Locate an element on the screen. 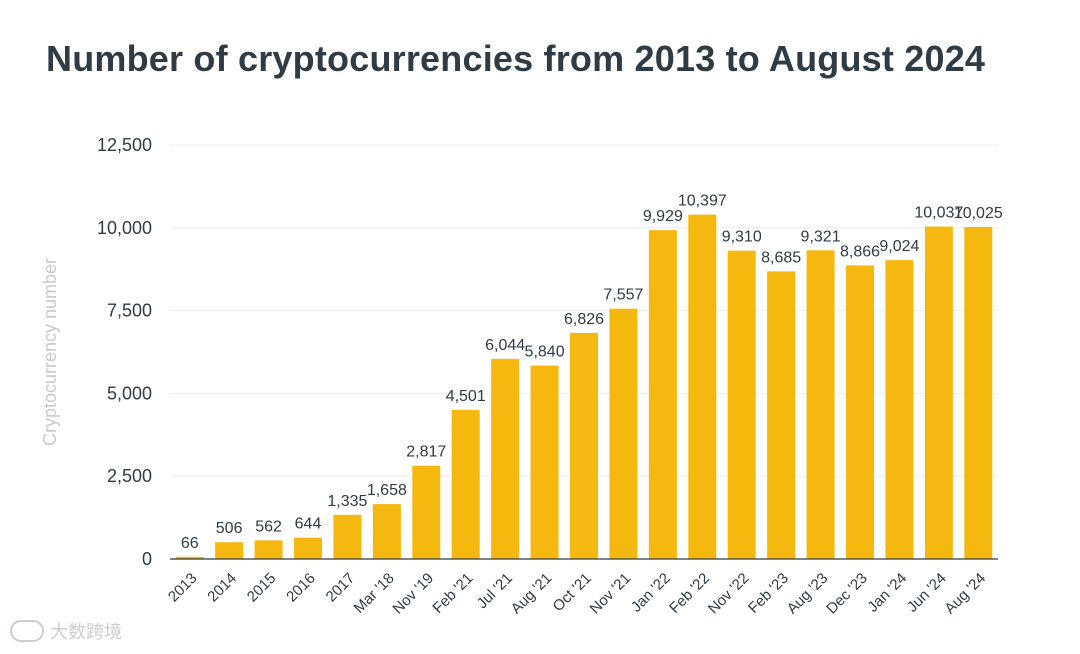 The width and height of the screenshot is (1080, 654). data-label: 10,025 is located at coordinates (978, 213).